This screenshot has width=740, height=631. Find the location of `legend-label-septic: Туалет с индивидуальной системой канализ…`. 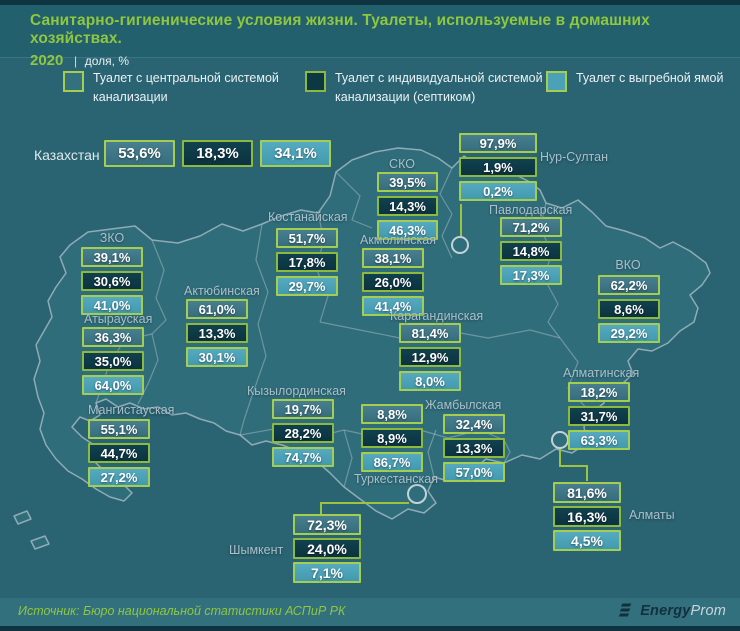

legend-label-septic: Туалет с индивидуальной системой канализ… is located at coordinates (439, 87).